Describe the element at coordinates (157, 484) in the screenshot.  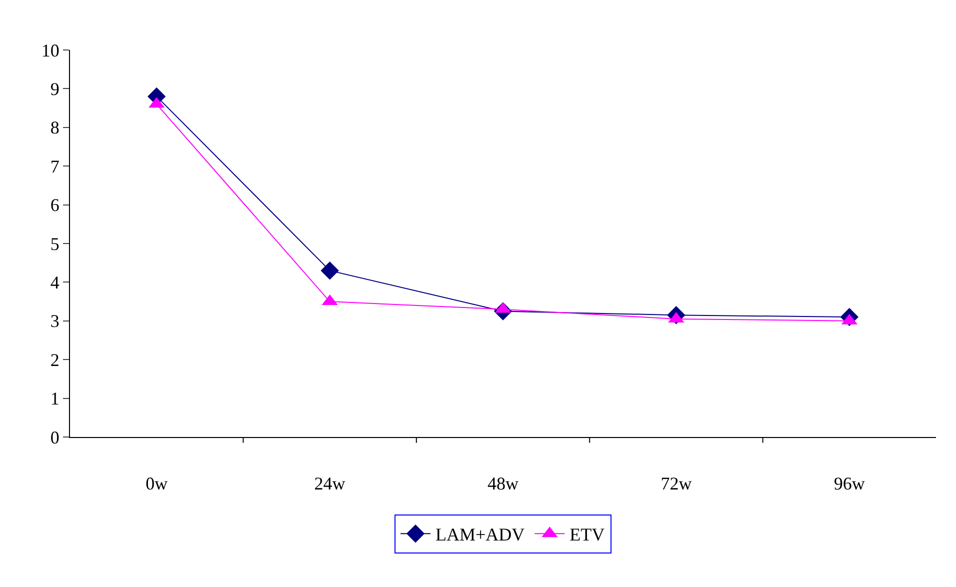
I see `x-tick-label: 0w` at that location.